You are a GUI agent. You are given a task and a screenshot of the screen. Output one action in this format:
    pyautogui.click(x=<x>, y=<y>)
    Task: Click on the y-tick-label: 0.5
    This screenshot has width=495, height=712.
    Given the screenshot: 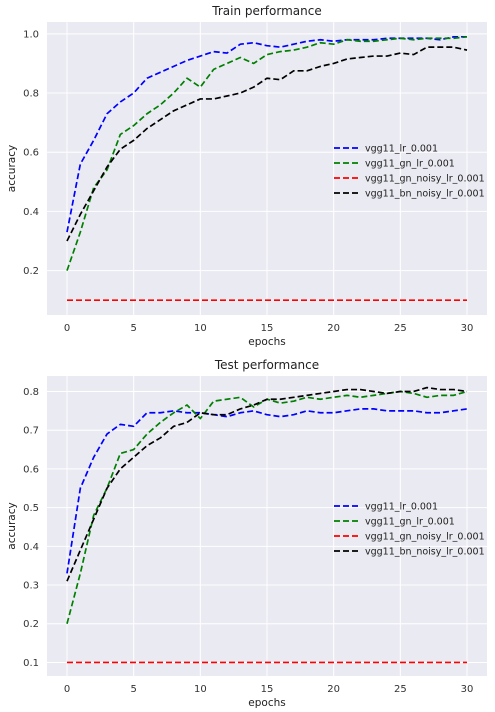 What is the action you would take?
    pyautogui.click(x=31, y=508)
    